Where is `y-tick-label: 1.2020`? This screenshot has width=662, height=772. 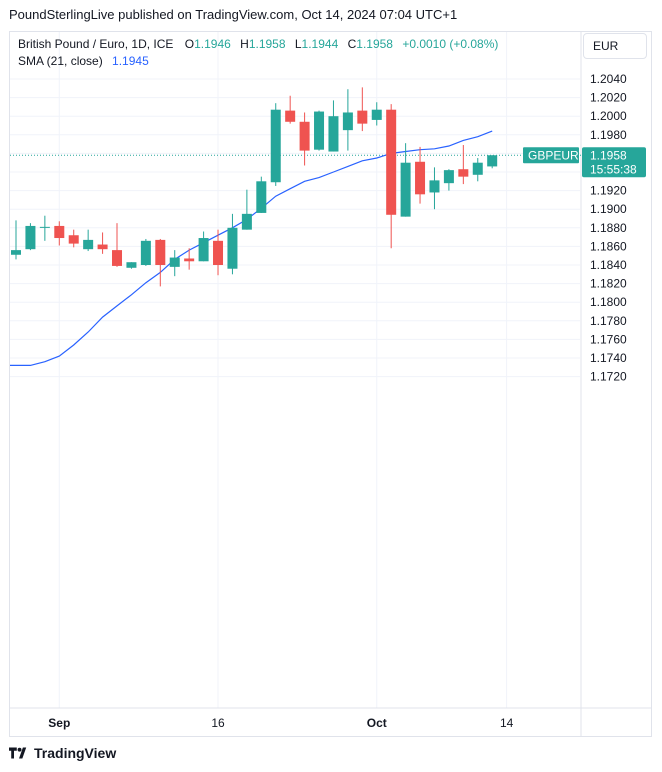 y-tick-label: 1.2020 is located at coordinates (608, 98).